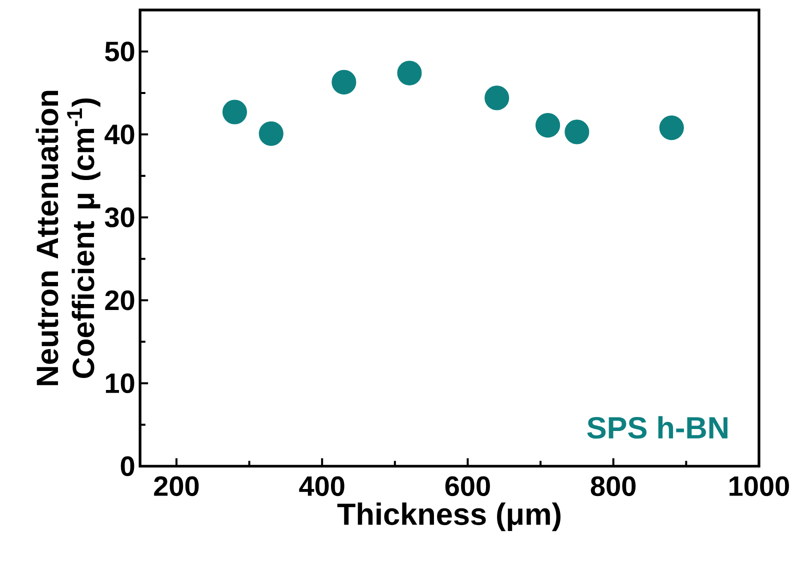  What do you see at coordinates (119, 134) in the screenshot?
I see `y-tick-label: 40` at bounding box center [119, 134].